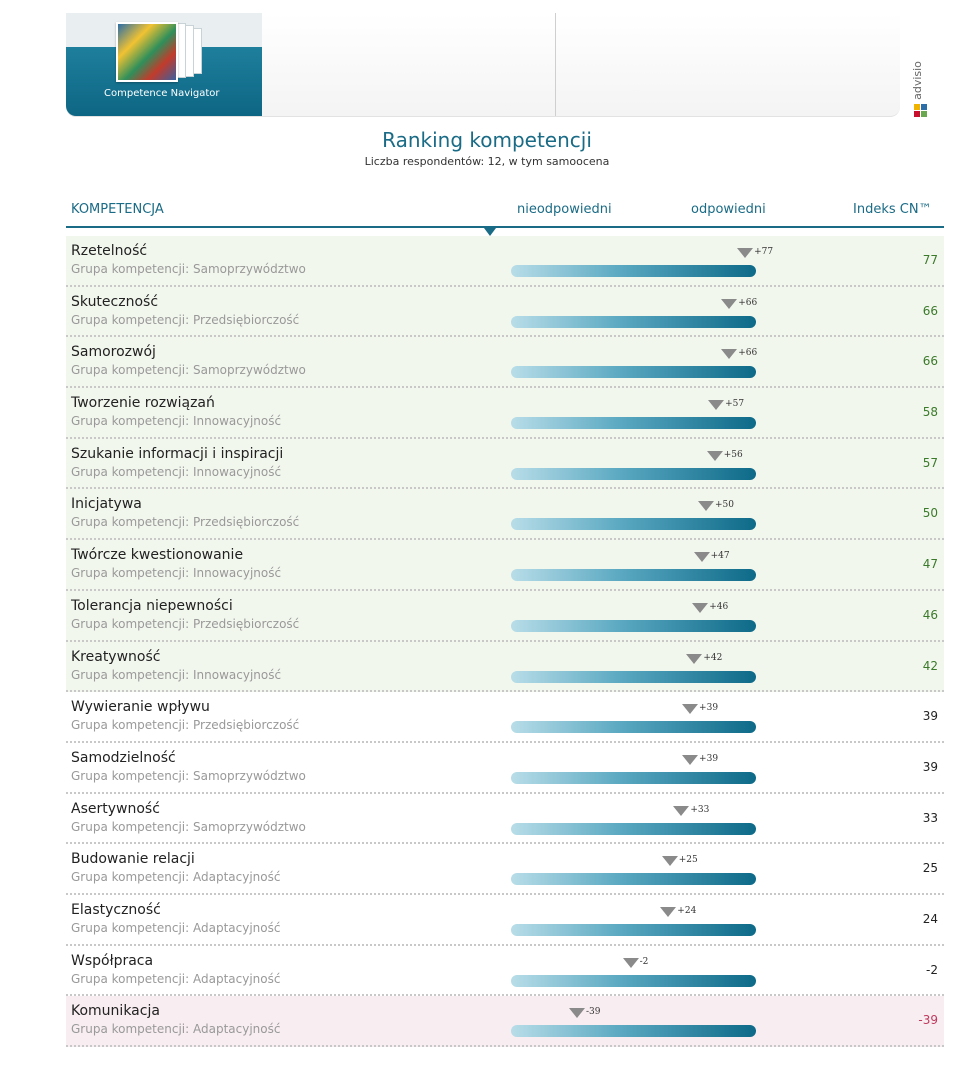  Describe the element at coordinates (735, 404) in the screenshot. I see `marker-value-label: +57` at that location.